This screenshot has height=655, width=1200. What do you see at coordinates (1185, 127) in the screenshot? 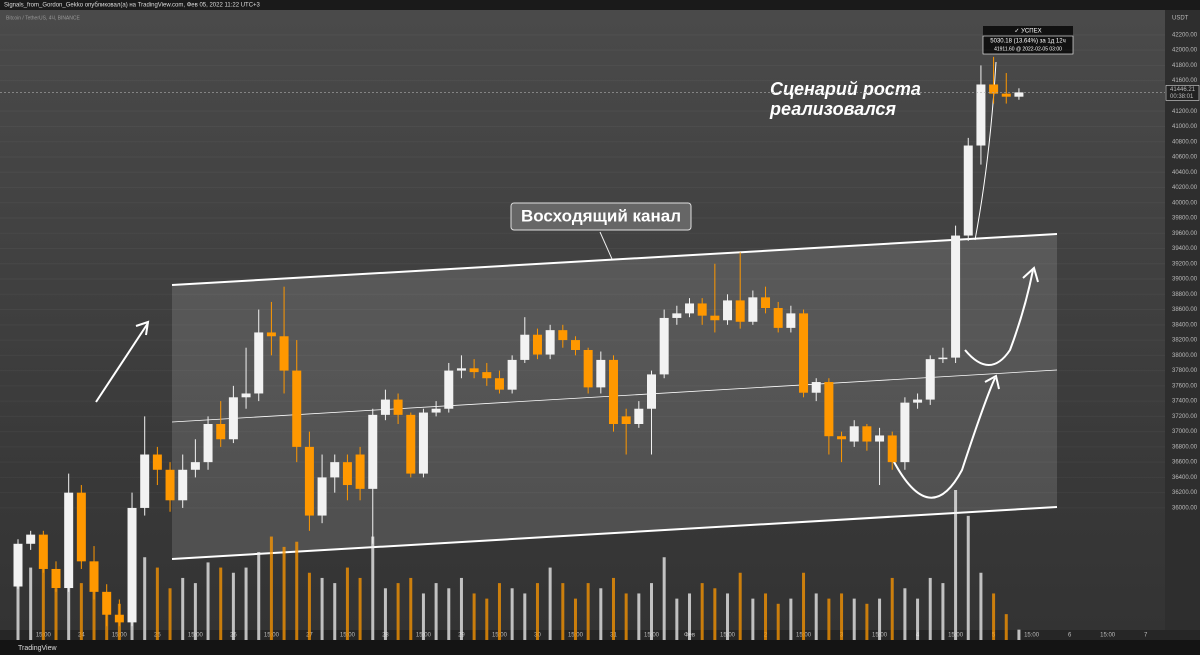
I see `y-tick-label: 41000.00` at bounding box center [1185, 127].